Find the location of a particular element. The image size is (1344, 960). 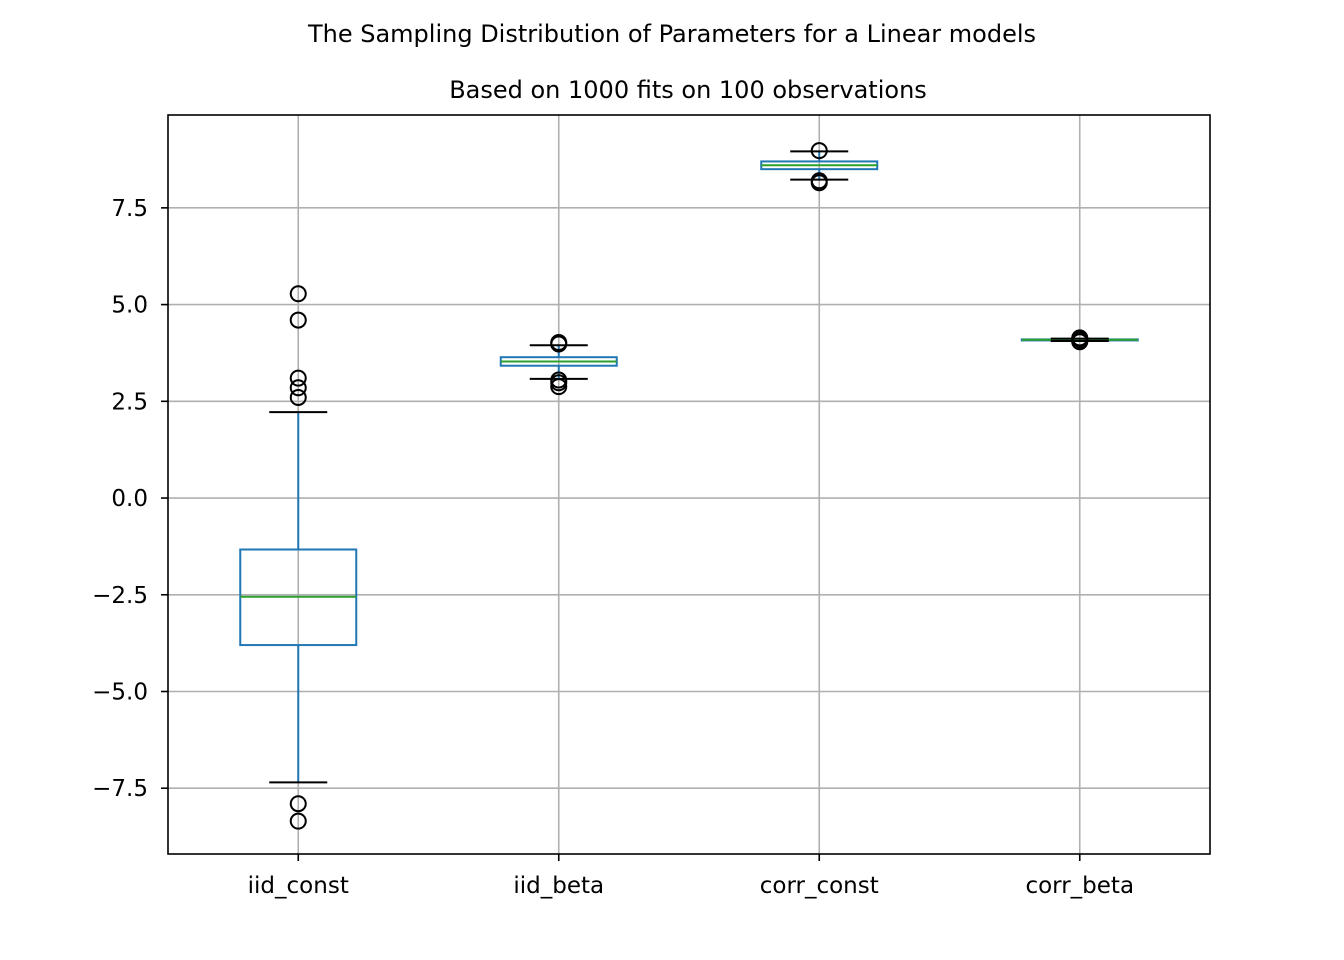

box-corr_beta is located at coordinates (1079, 340).